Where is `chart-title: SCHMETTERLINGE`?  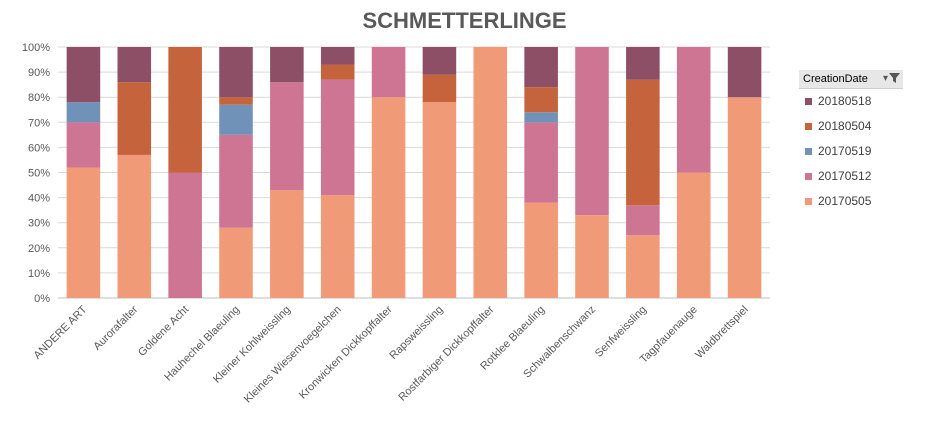 chart-title: SCHMETTERLINGE is located at coordinates (464, 20).